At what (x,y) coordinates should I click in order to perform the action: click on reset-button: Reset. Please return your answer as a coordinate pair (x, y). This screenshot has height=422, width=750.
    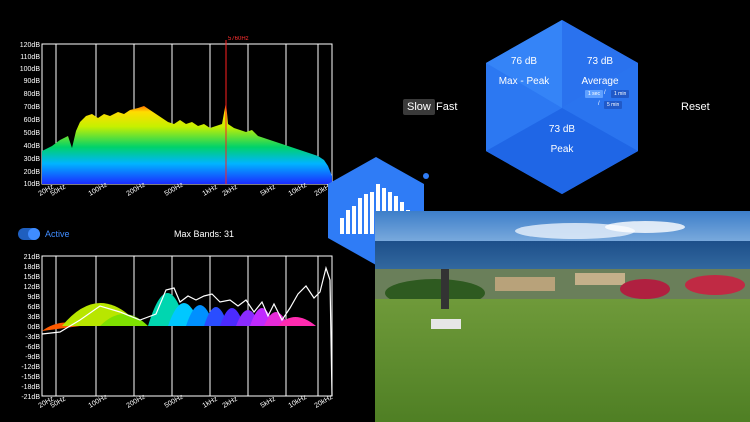
    Looking at the image, I should click on (695, 107).